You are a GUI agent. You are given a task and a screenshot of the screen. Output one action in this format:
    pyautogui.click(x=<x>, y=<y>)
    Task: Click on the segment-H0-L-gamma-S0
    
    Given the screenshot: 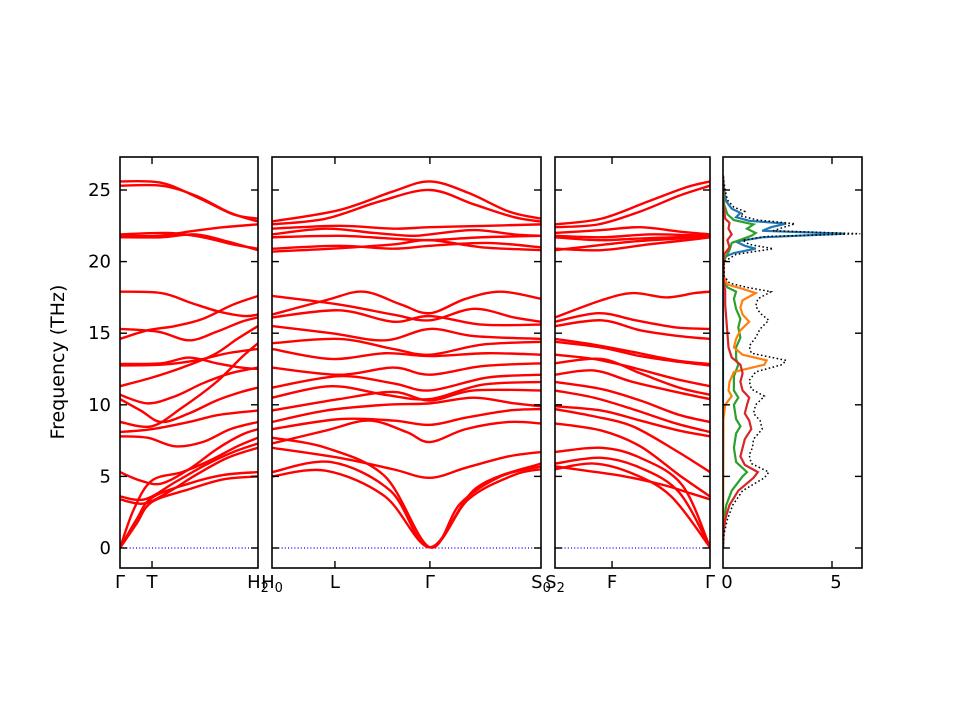 What is the action you would take?
    pyautogui.click(x=406, y=364)
    